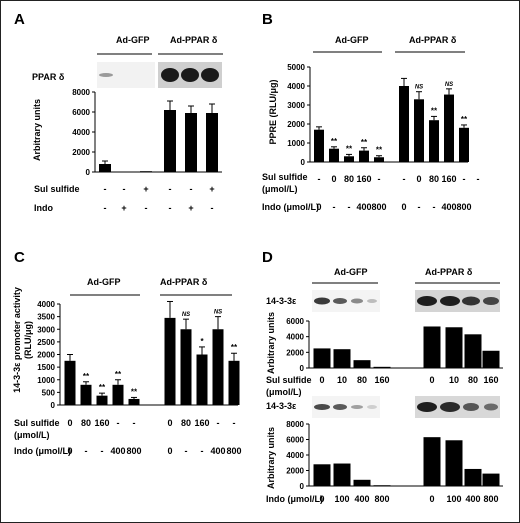 The width and height of the screenshot is (520, 523). Describe the element at coordinates (433, 40) in the screenshot. I see `panel-b-group-2: Ad-PPAR δ` at that location.